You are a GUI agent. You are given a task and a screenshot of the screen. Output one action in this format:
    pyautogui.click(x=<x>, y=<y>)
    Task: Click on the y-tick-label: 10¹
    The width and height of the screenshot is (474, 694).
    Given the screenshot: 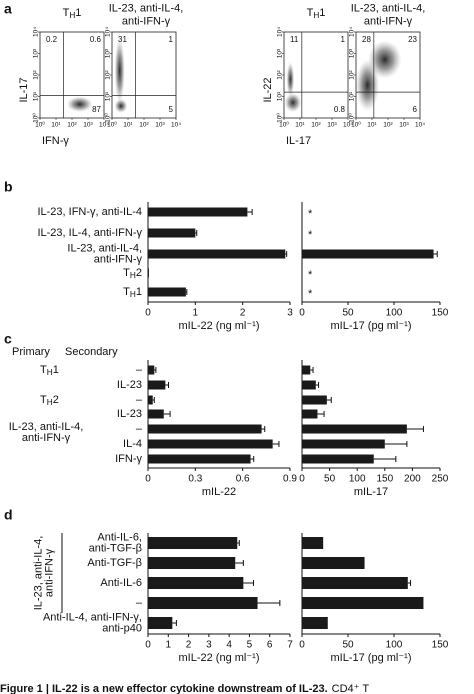 What is the action you would take?
    pyautogui.click(x=280, y=96)
    